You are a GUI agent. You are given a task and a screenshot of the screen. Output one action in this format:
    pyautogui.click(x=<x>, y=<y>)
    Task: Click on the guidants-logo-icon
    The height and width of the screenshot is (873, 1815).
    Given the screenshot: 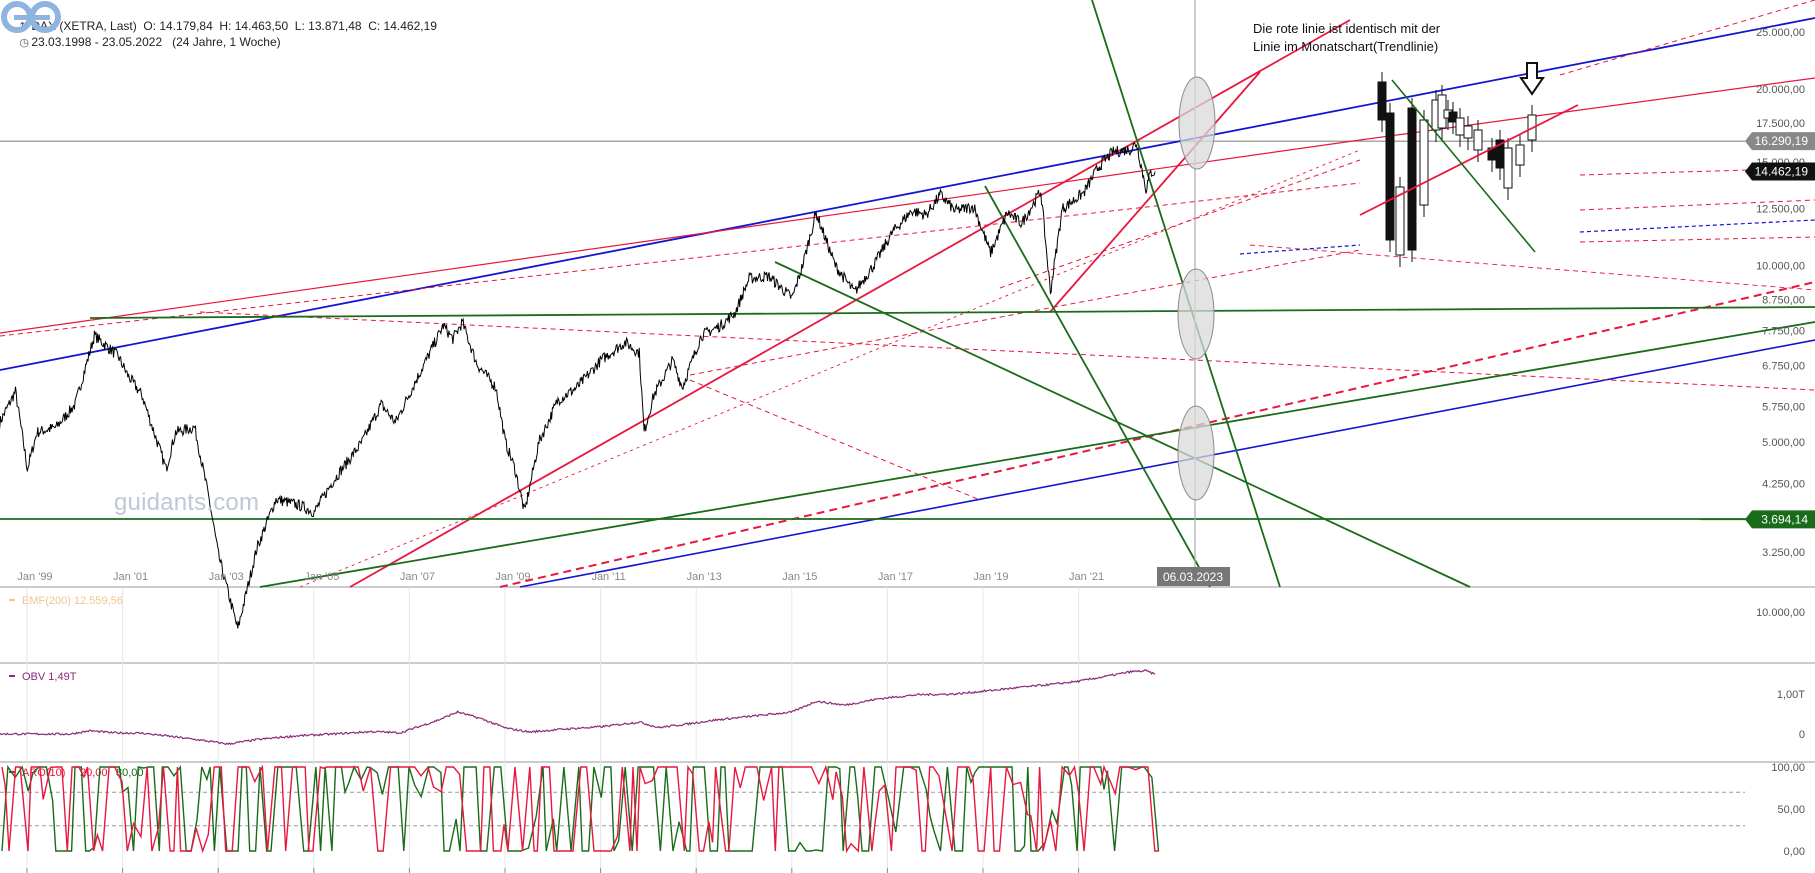 What is the action you would take?
    pyautogui.click(x=31, y=17)
    